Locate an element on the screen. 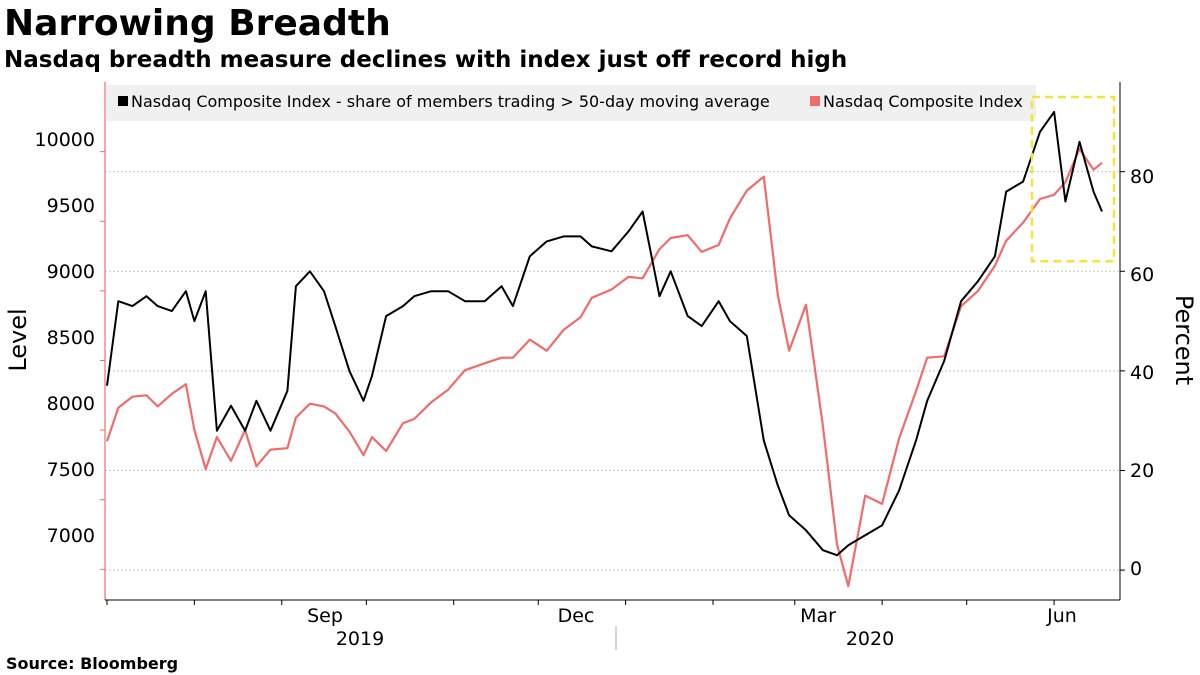 This screenshot has width=1200, height=675. legend-label-index: Nasdaq Composite Index is located at coordinates (923, 101).